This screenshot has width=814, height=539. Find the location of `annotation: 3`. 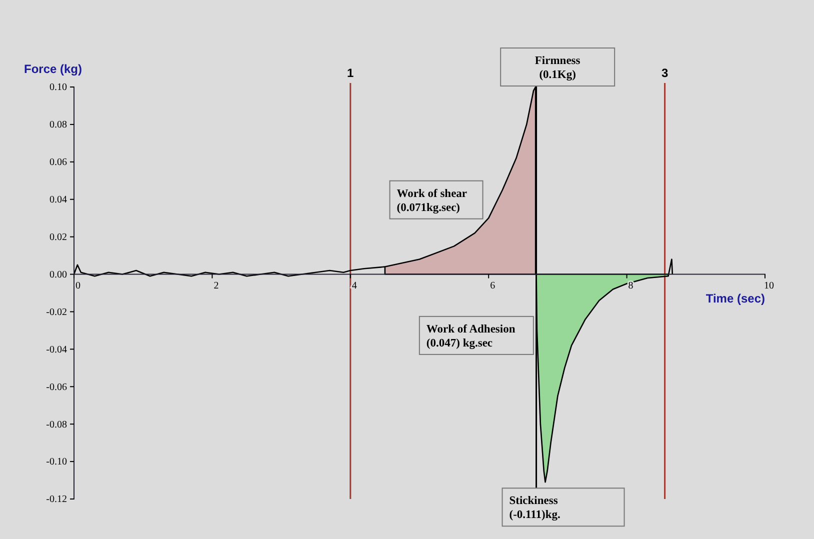

annotation: 3 is located at coordinates (664, 73).